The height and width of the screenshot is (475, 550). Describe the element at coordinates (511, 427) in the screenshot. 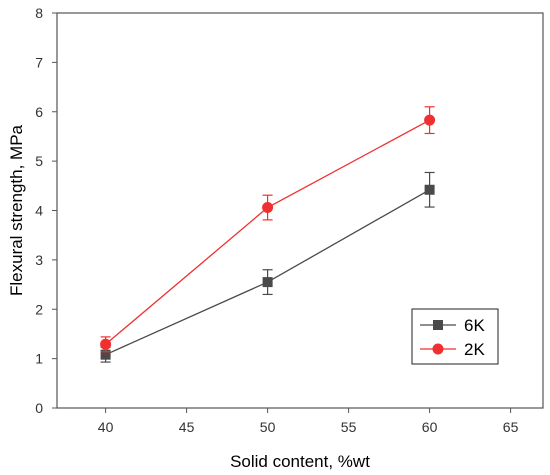

I see `x-tick-label: 65` at that location.